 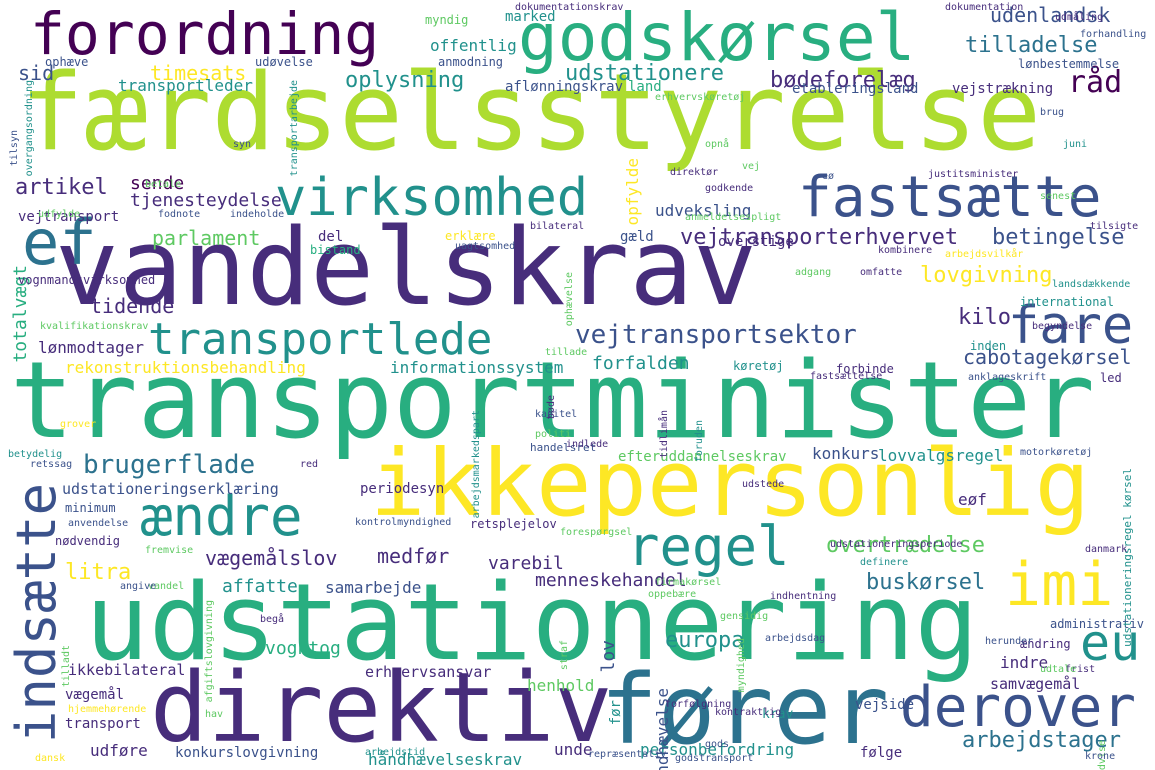 What do you see at coordinates (221, 516) in the screenshot?
I see `cloud-word: ændre` at bounding box center [221, 516].